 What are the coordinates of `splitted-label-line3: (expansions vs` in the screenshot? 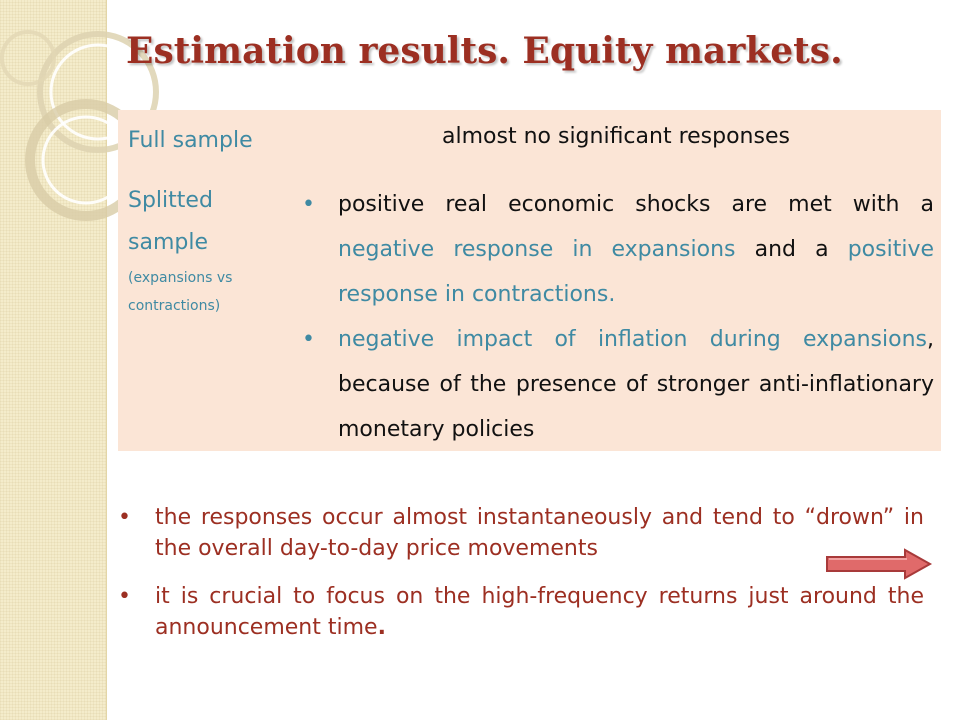 It's located at (180, 278).